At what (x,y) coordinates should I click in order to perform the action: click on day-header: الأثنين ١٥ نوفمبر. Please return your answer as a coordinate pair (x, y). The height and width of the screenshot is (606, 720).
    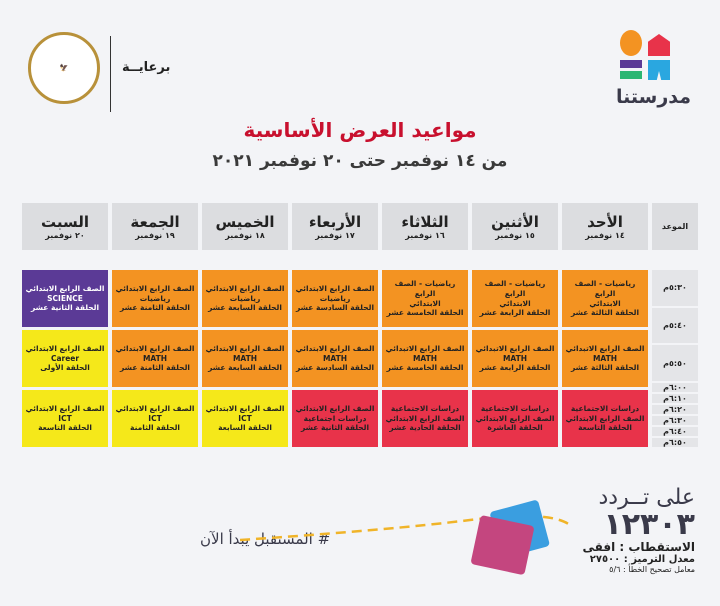
    Looking at the image, I should click on (515, 226).